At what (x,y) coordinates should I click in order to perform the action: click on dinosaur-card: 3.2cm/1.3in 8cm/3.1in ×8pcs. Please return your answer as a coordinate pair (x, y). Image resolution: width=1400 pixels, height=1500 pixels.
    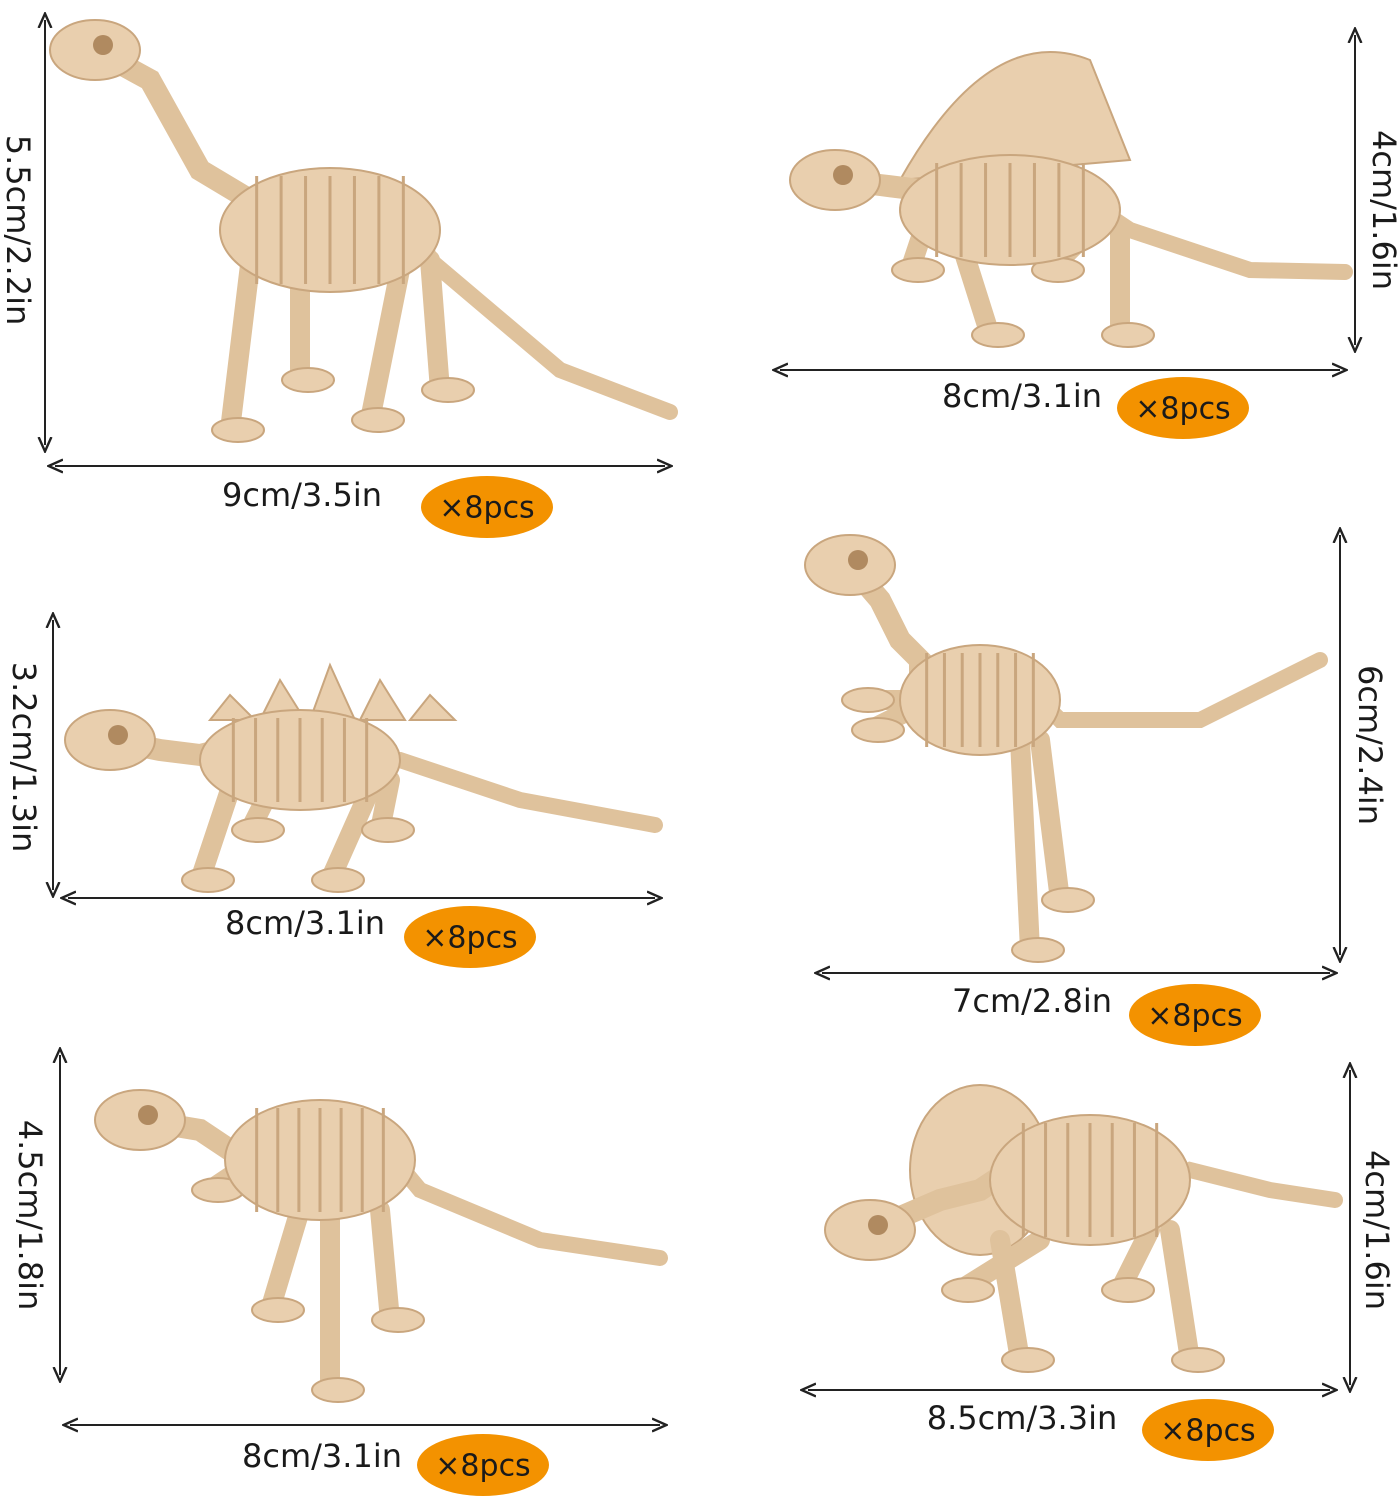
    Looking at the image, I should click on (334, 794).